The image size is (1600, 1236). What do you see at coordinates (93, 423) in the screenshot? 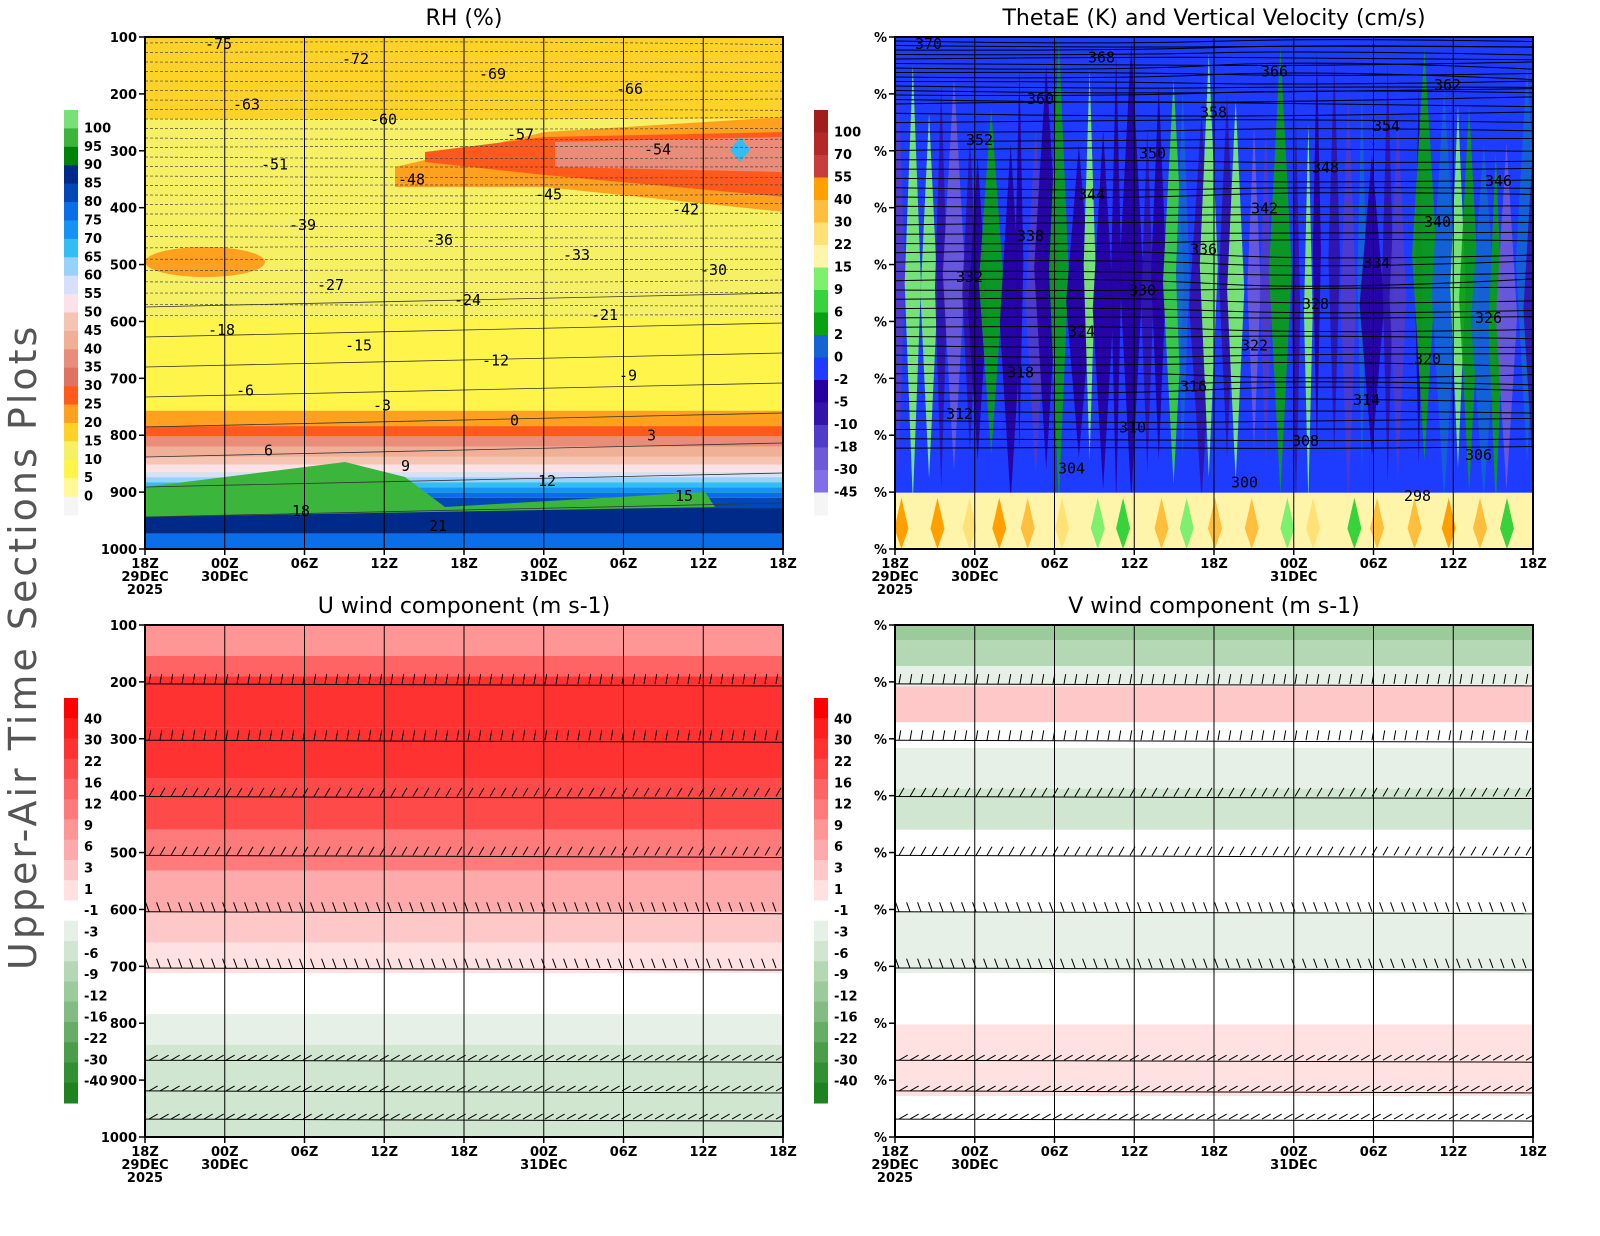
I see `colorbar-label: 20` at bounding box center [93, 423].